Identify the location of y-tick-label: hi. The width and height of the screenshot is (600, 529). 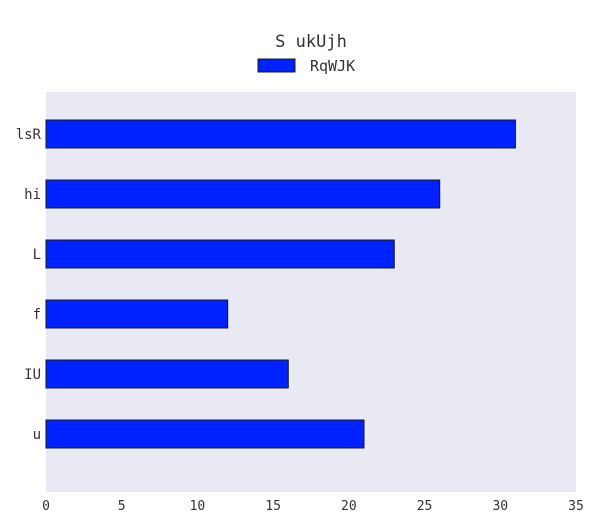
(32, 195).